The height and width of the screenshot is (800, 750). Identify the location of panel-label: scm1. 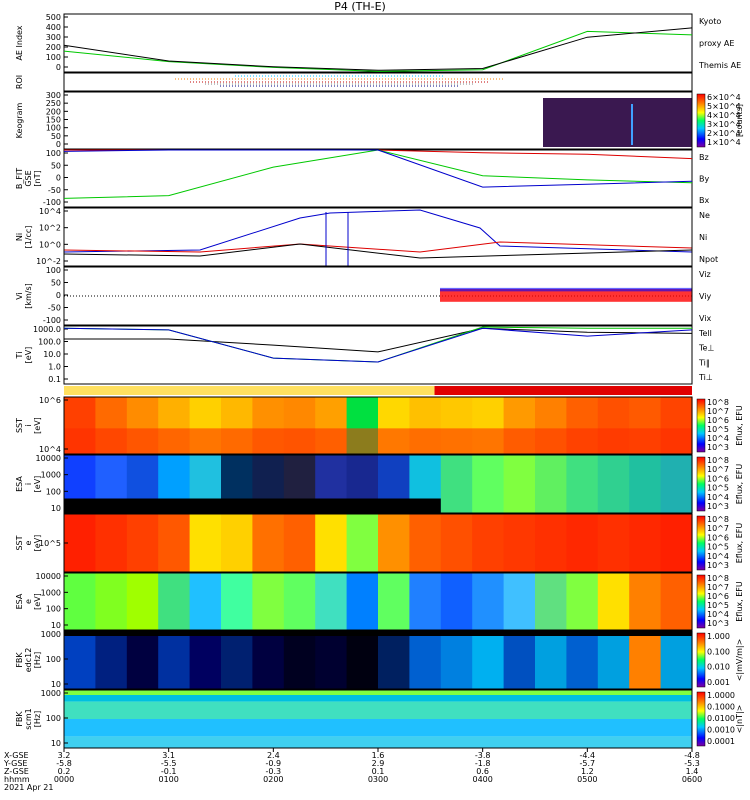
(28, 718).